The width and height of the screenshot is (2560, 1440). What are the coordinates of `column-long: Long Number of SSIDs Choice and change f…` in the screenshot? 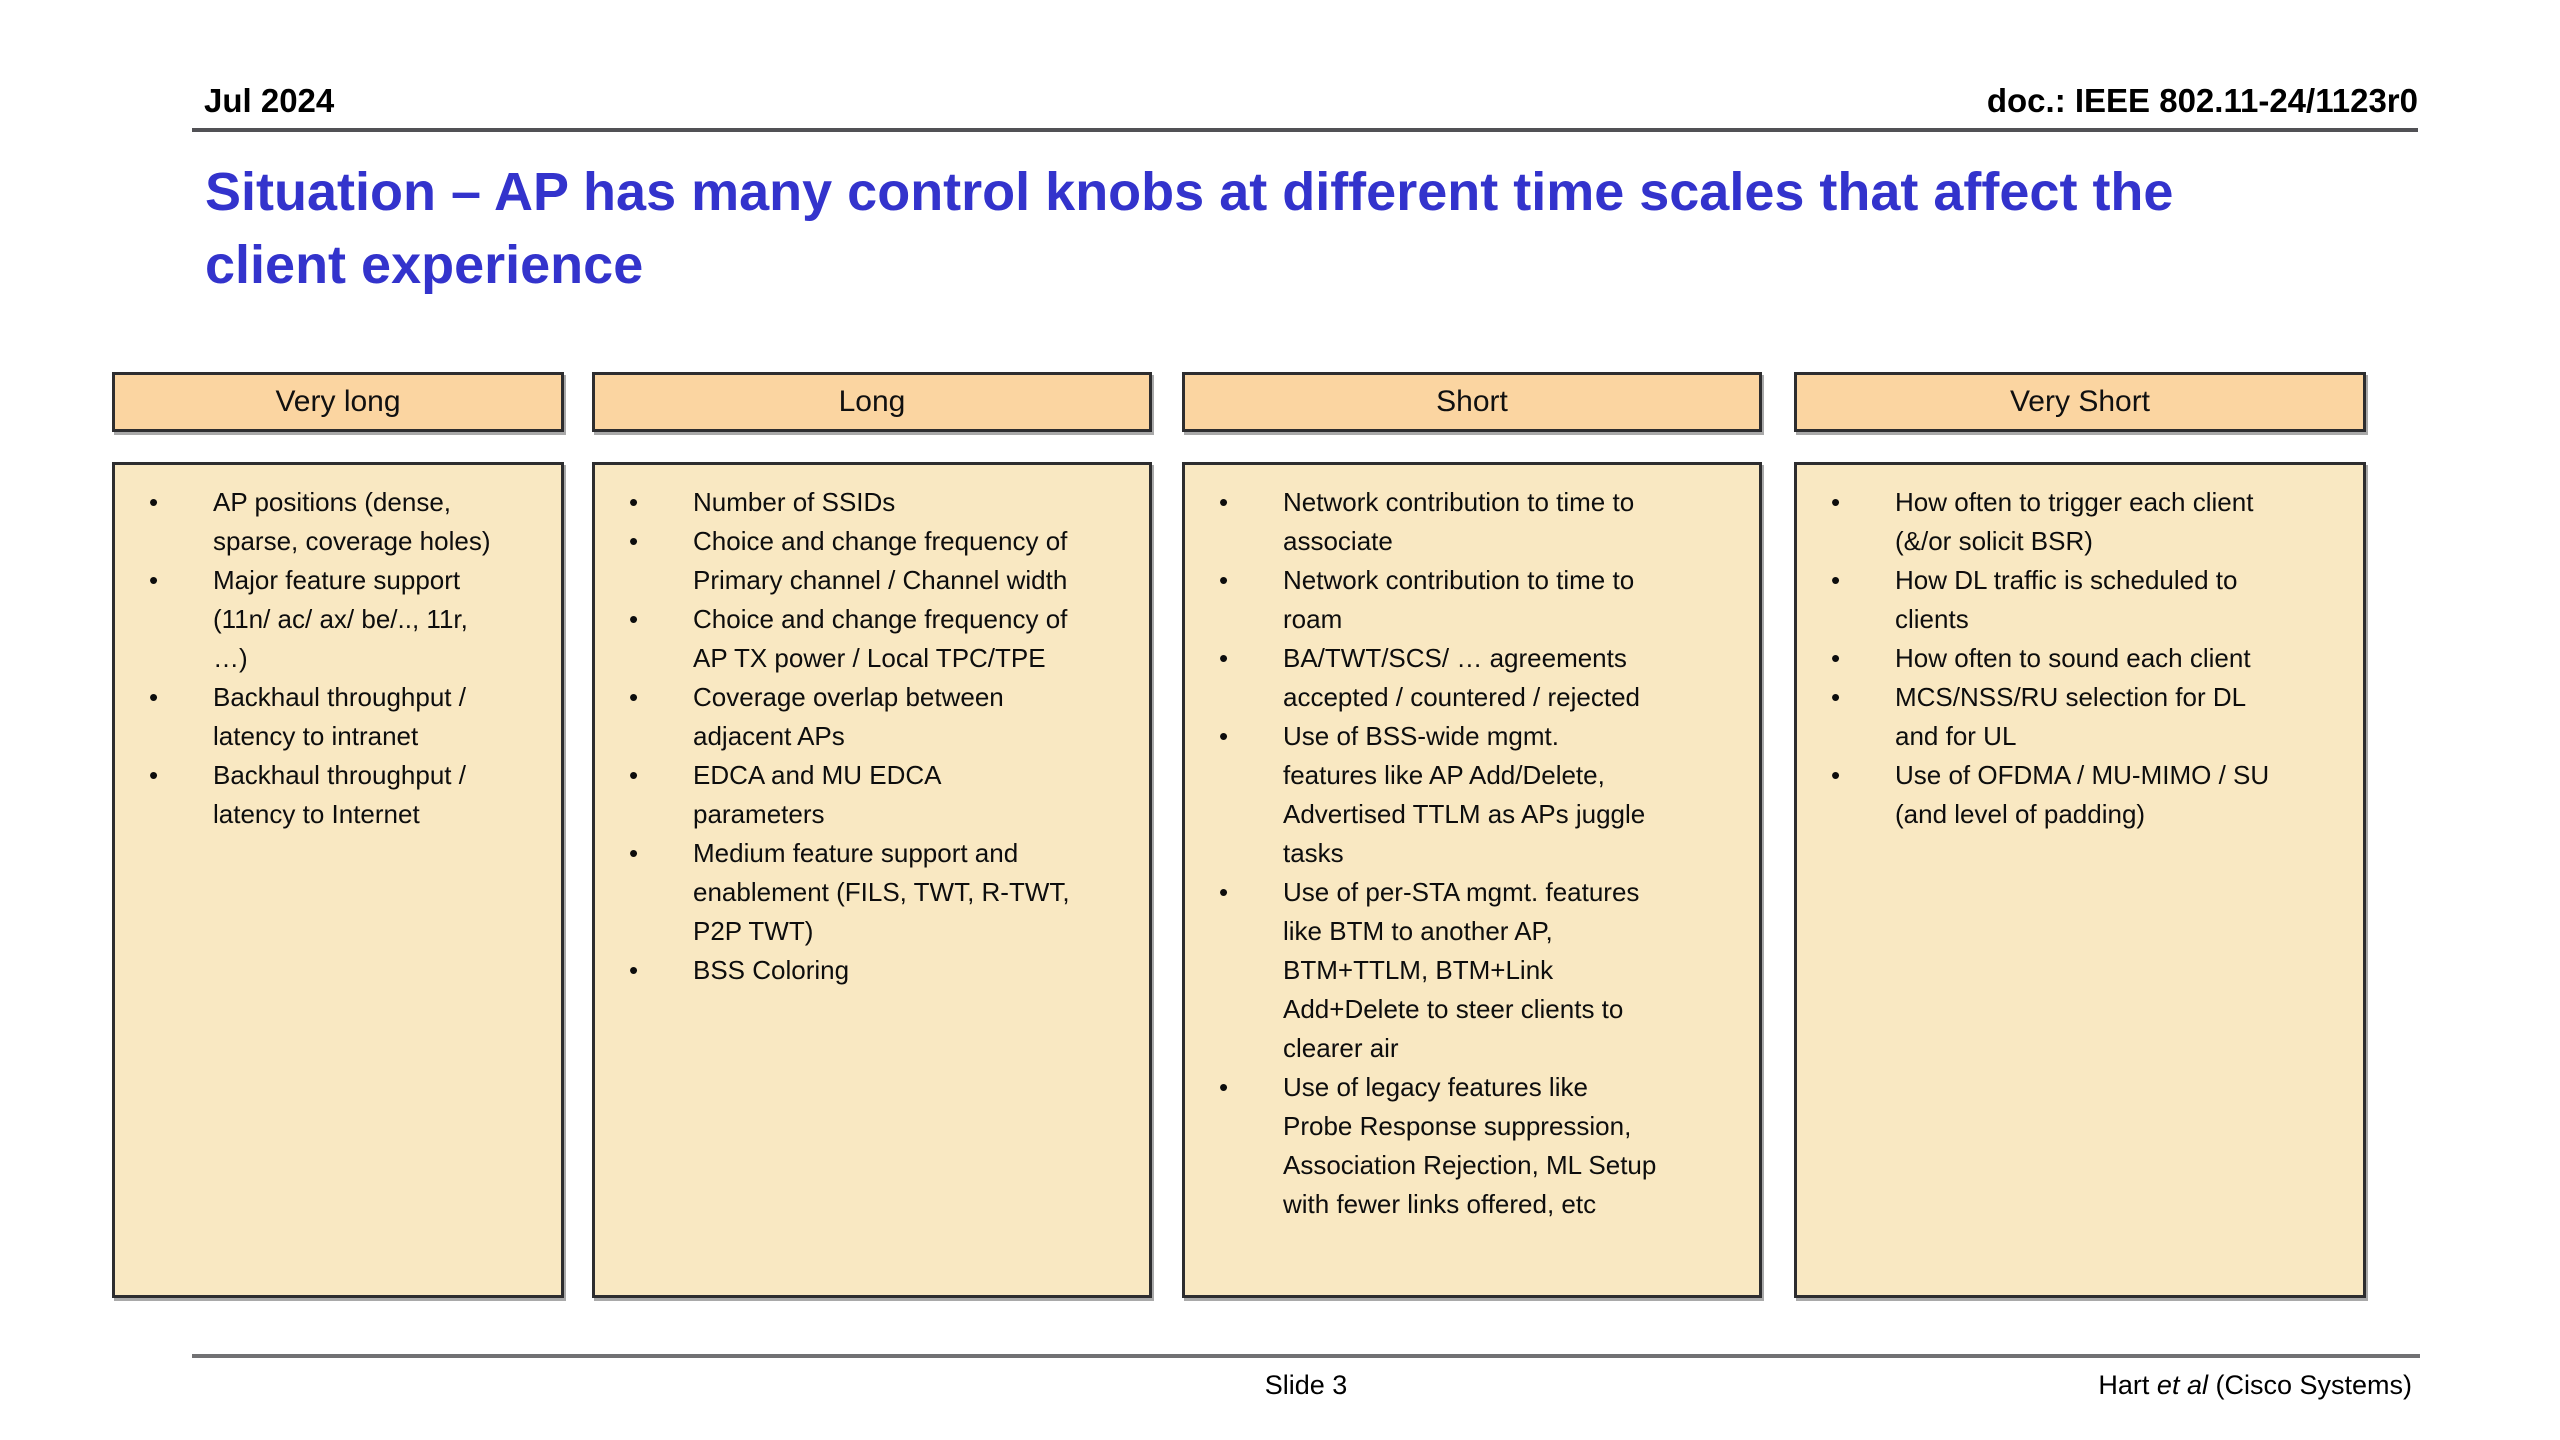 It's located at (872, 835).